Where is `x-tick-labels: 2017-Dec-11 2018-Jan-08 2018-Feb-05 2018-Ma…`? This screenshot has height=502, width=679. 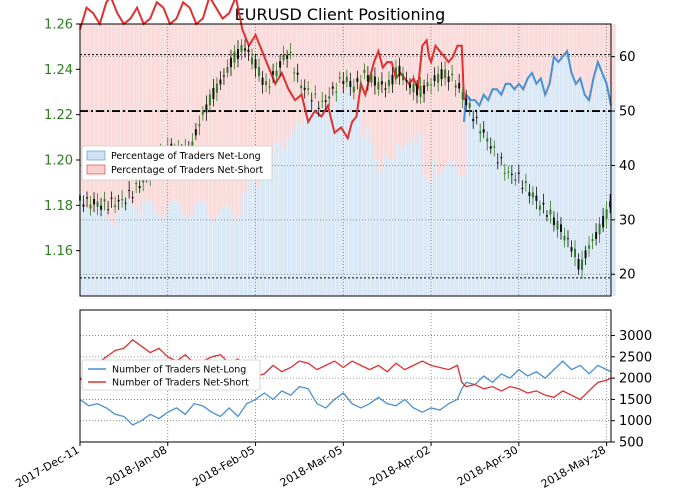
x-tick-labels: 2017-Dec-11 2018-Jan-08 2018-Feb-05 2018-Ma… is located at coordinates (310, 466).